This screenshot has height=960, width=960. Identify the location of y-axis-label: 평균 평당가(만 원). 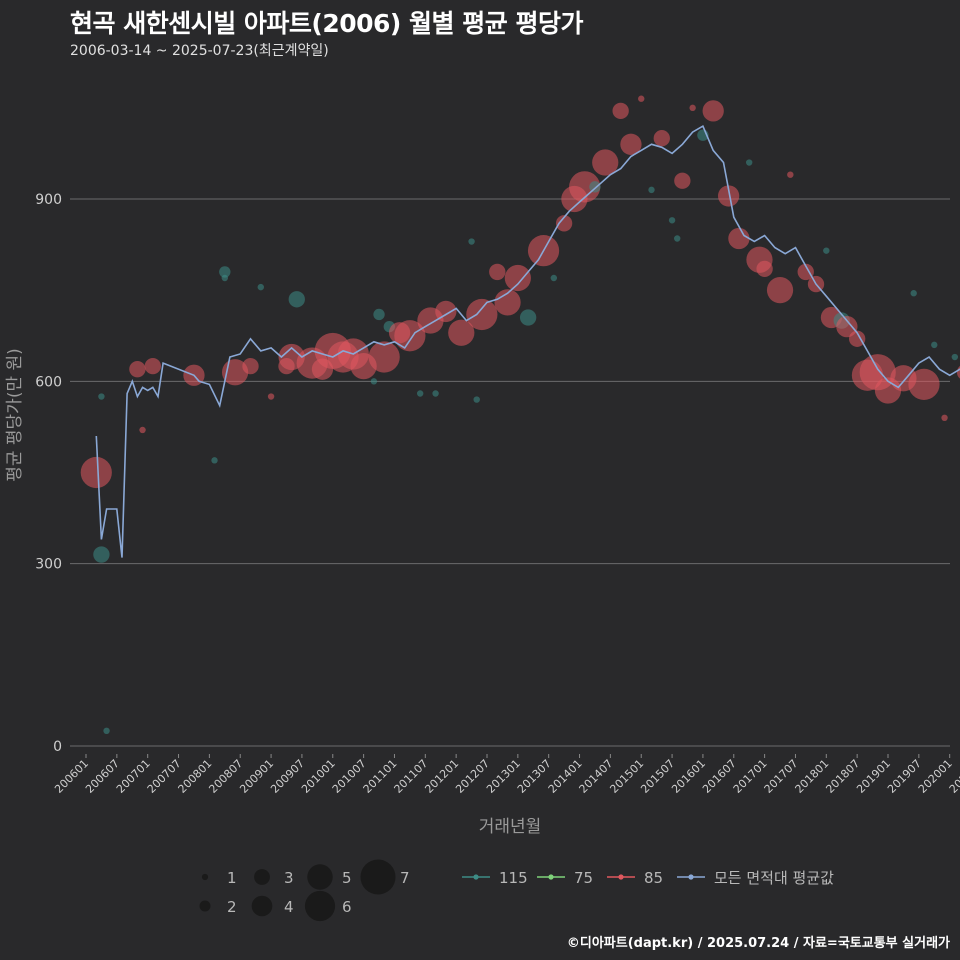
(15, 415).